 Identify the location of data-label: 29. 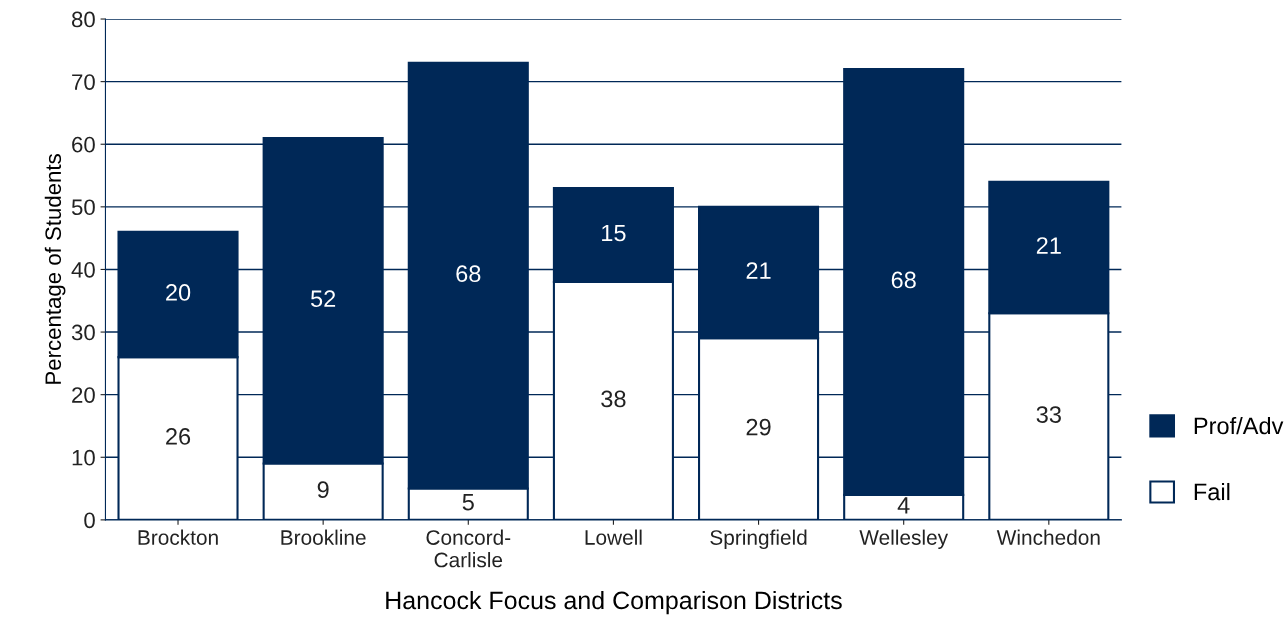
(758, 427).